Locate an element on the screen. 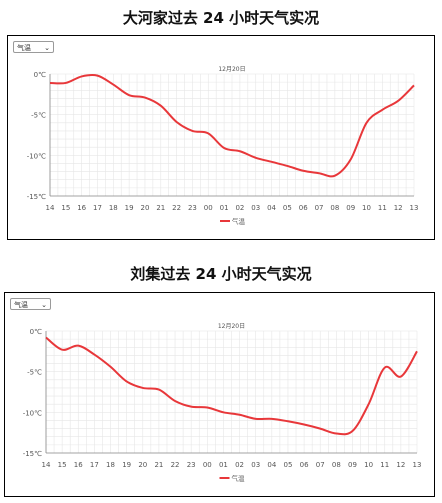  chart-1-title: 大河家过去 24 小时天气实况 is located at coordinates (221, 18).